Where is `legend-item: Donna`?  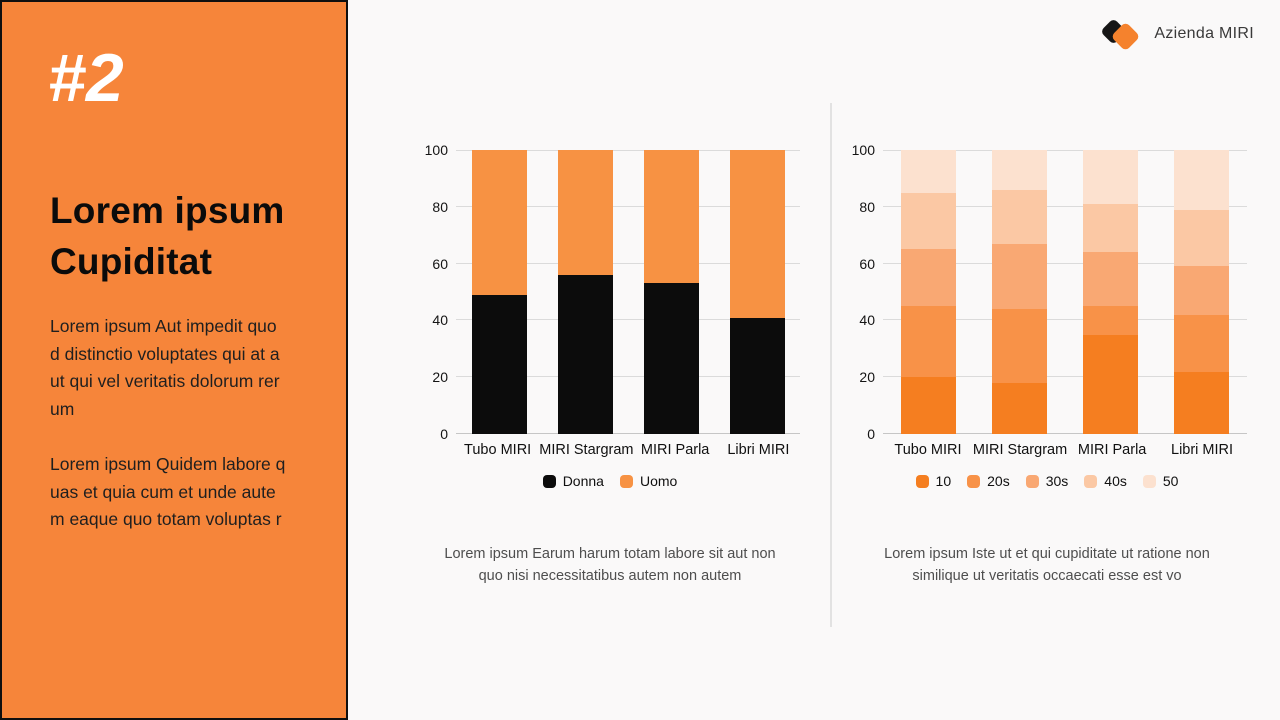 legend-item: Donna is located at coordinates (573, 481).